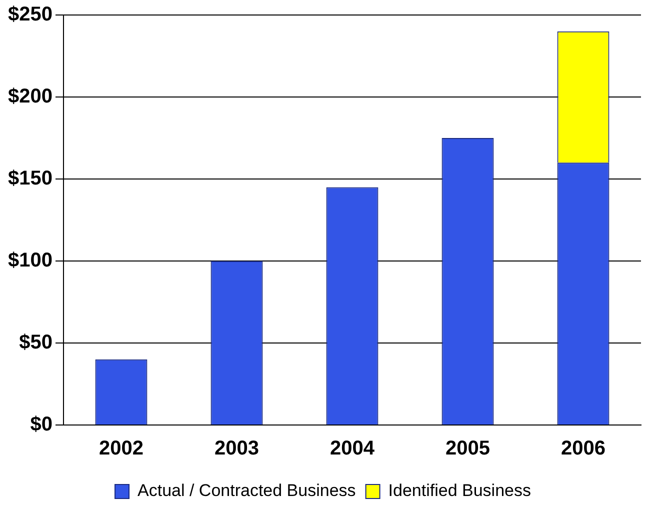 Image resolution: width=666 pixels, height=515 pixels. I want to click on x-tick-label: 2005, so click(468, 449).